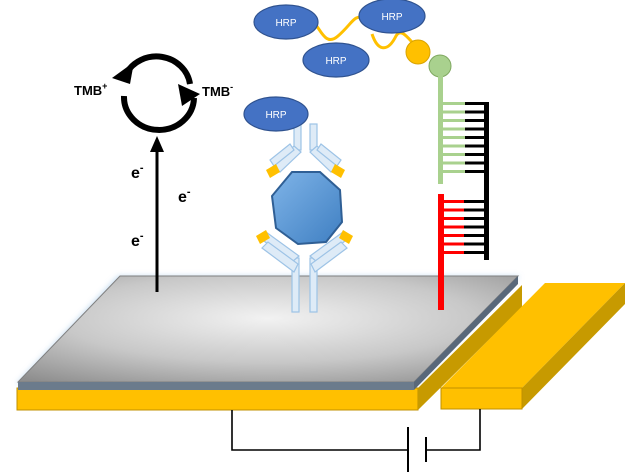 This screenshot has height=476, width=629. Describe the element at coordinates (184, 196) in the screenshot. I see `electron-label-2: e-` at that location.